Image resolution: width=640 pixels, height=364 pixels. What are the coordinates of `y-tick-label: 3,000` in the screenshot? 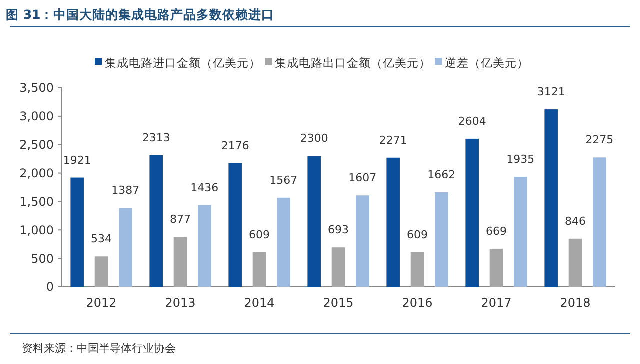 It's located at (37, 117).